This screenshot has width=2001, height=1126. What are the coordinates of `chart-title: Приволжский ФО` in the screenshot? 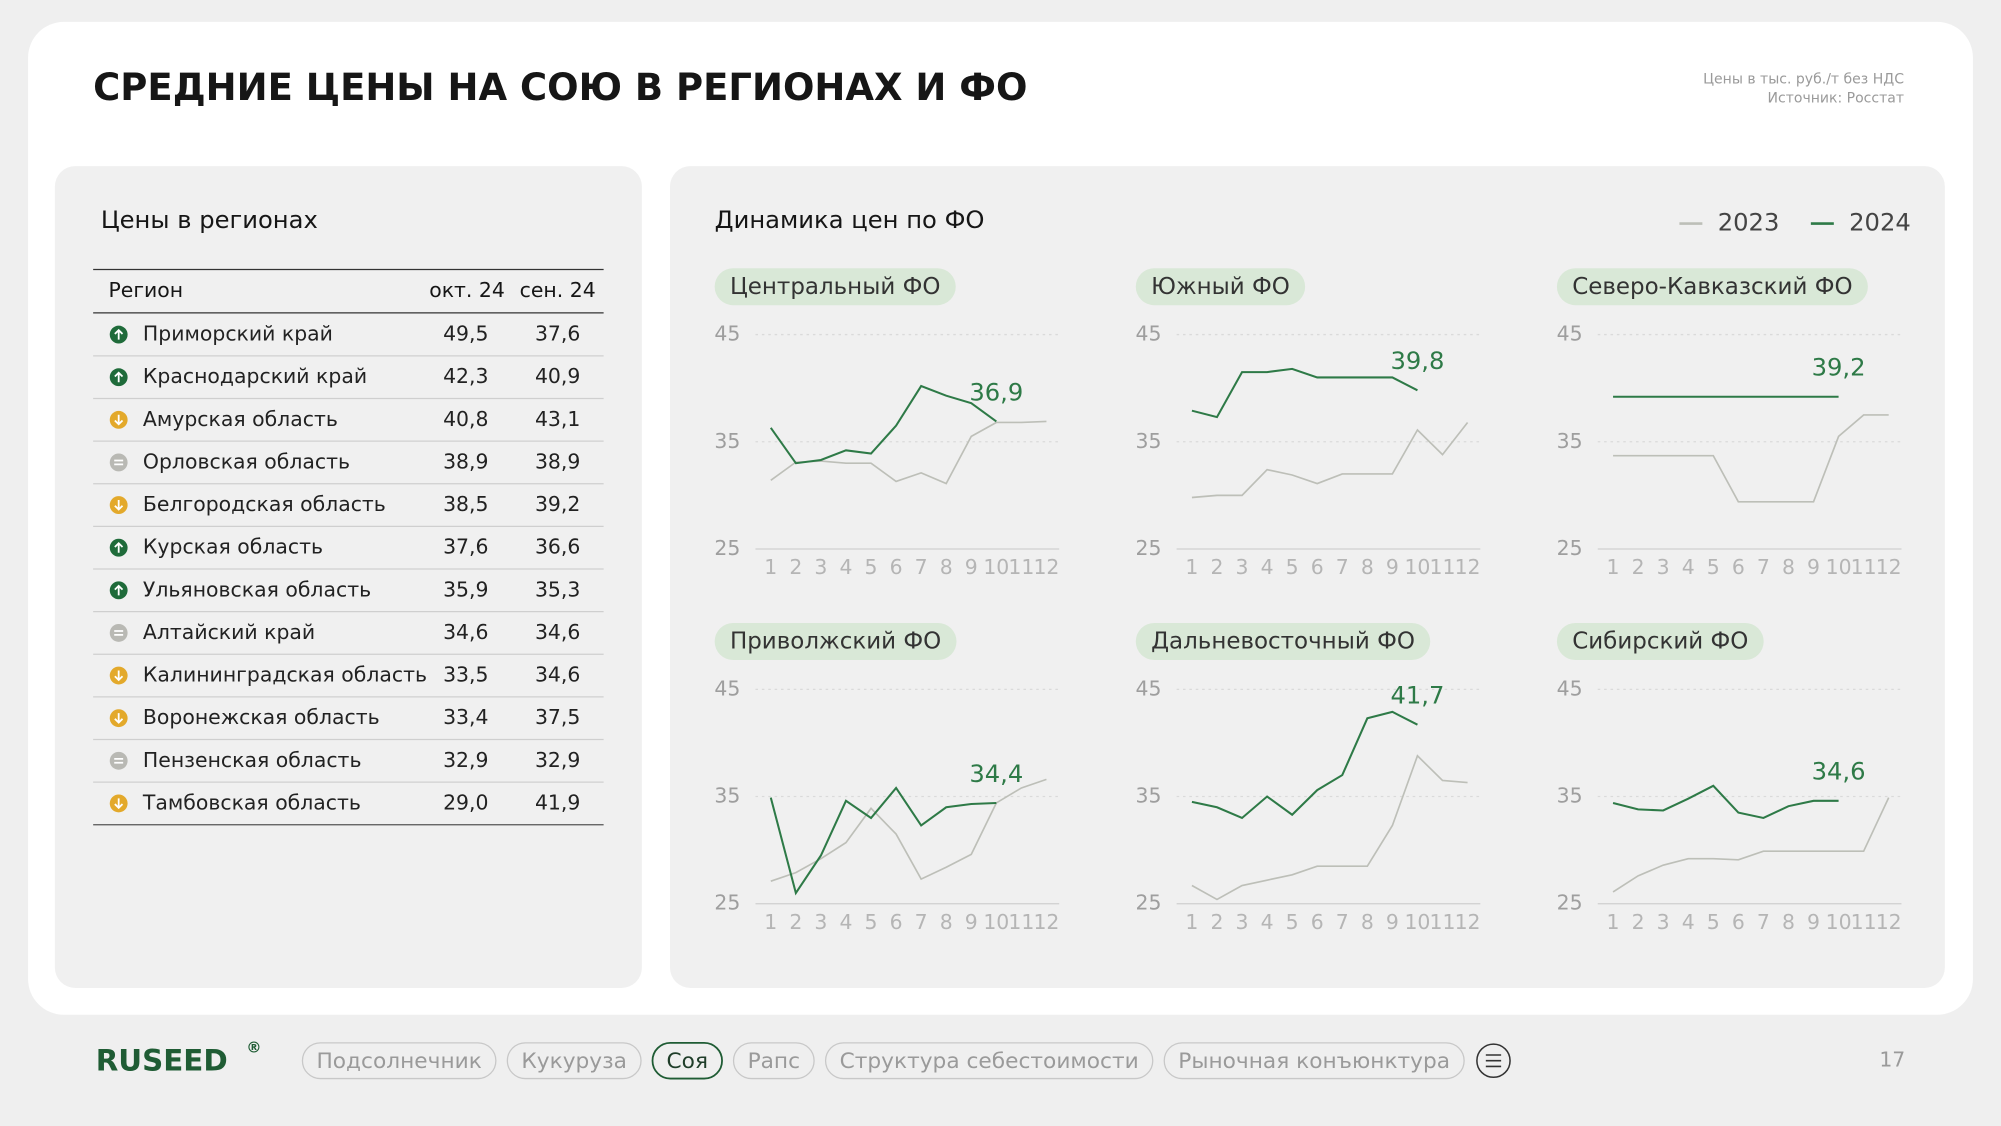 It's located at (835, 642).